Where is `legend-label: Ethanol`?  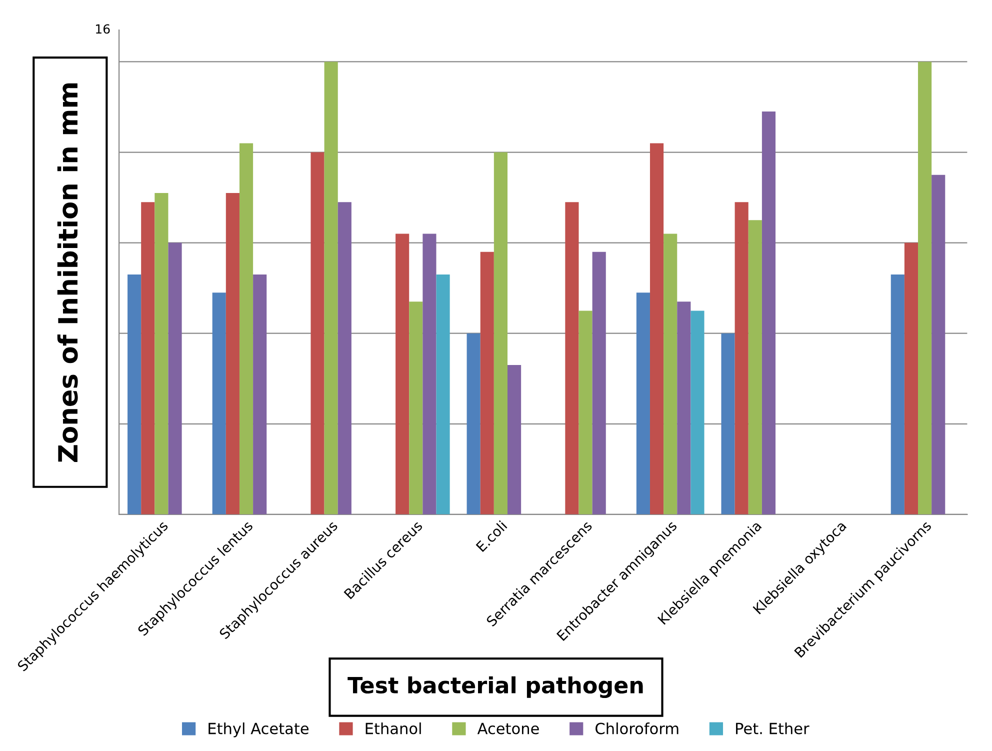 legend-label: Ethanol is located at coordinates (393, 728).